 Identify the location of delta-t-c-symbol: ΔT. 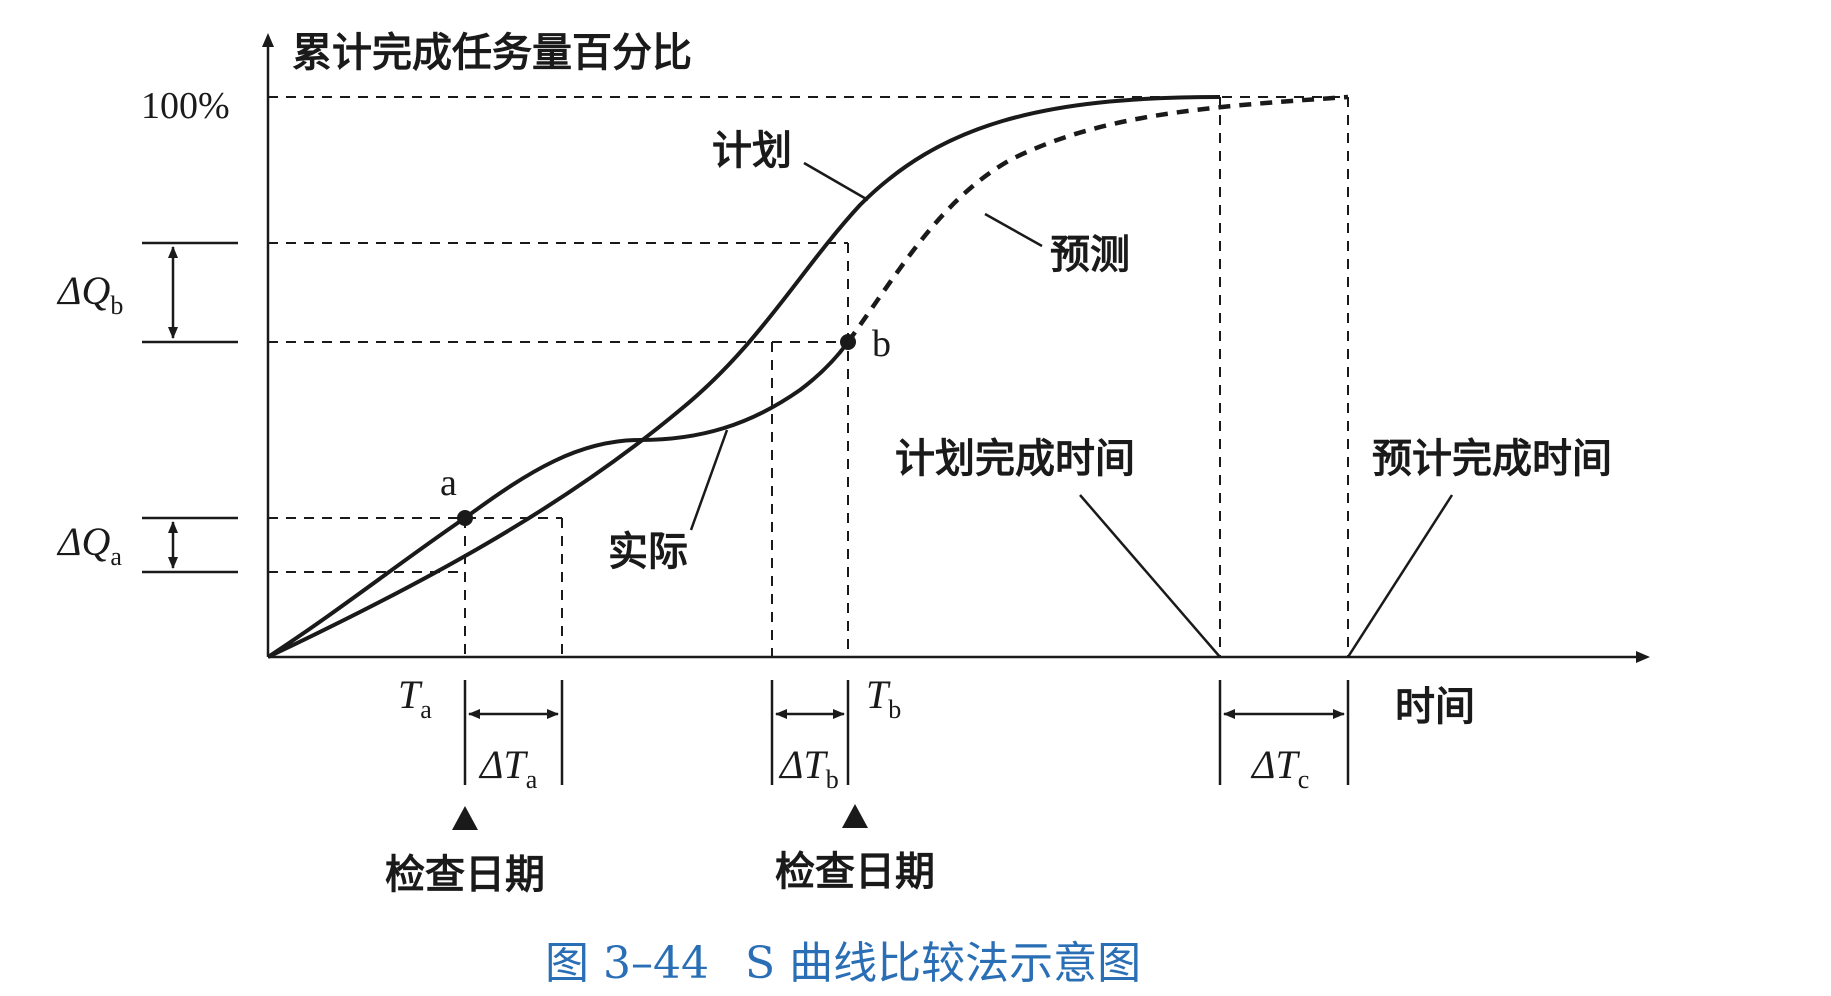
(1275, 764).